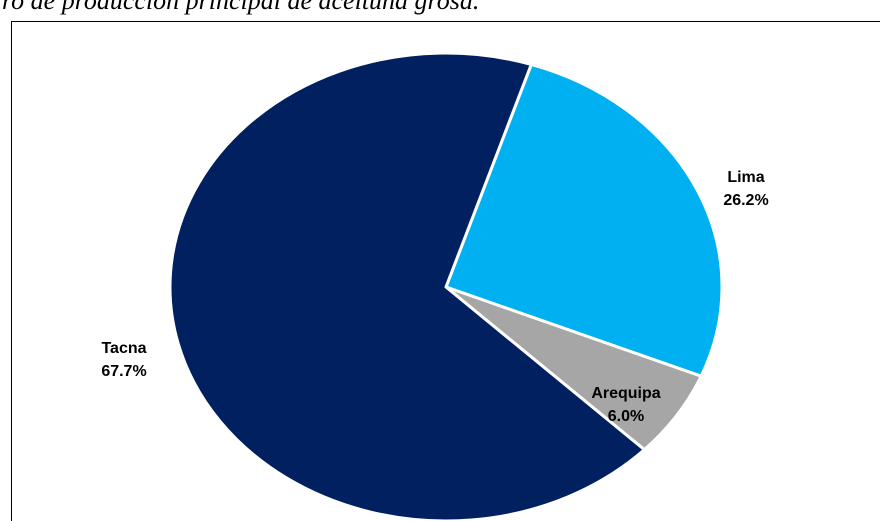 Image resolution: width=880 pixels, height=521 pixels. What do you see at coordinates (626, 416) in the screenshot?
I see `slice-value-arequipa: 6.0%` at bounding box center [626, 416].